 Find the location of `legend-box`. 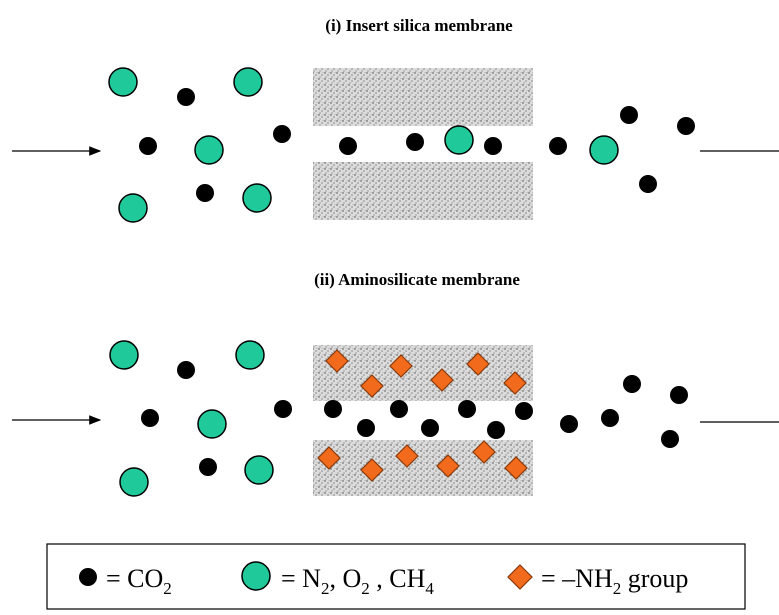

legend-box is located at coordinates (396, 576).